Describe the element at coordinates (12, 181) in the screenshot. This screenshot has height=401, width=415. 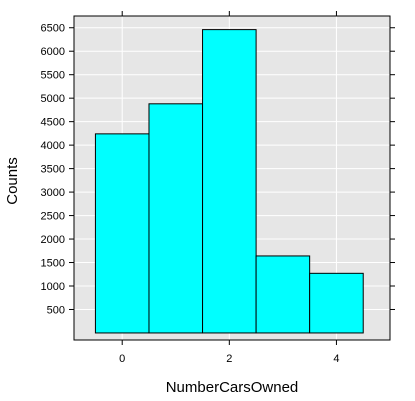
I see `y-axis-title: Counts` at that location.